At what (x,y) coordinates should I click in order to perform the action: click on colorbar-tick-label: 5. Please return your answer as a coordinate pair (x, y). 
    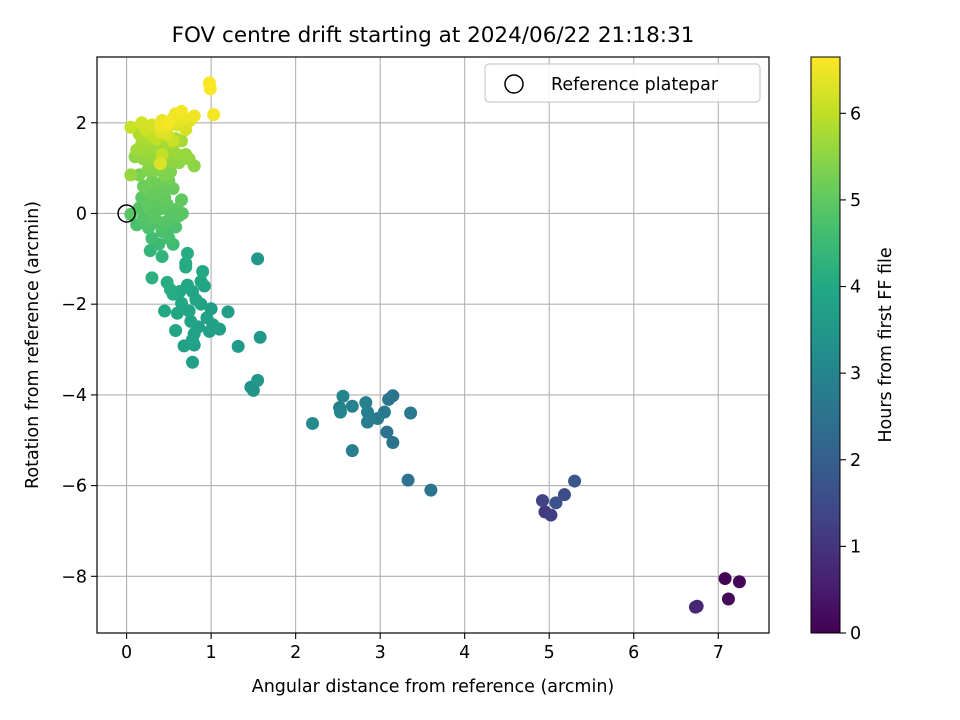
    Looking at the image, I should click on (855, 201).